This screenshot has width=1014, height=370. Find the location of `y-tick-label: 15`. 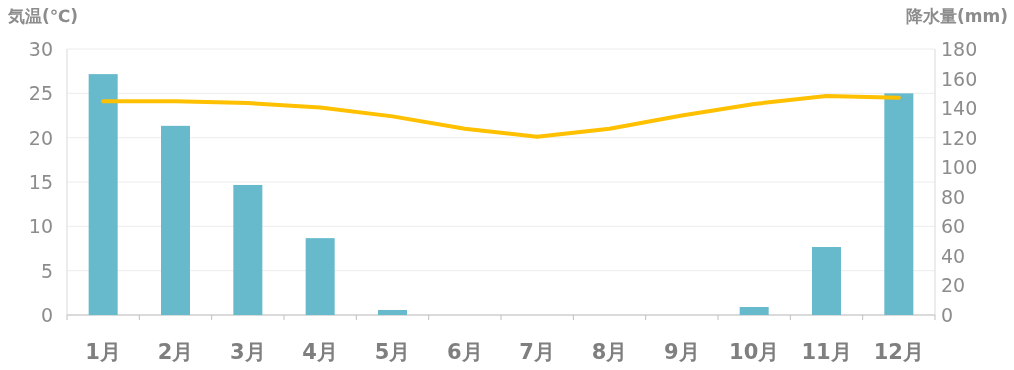

y-tick-label: 15 is located at coordinates (40, 182).